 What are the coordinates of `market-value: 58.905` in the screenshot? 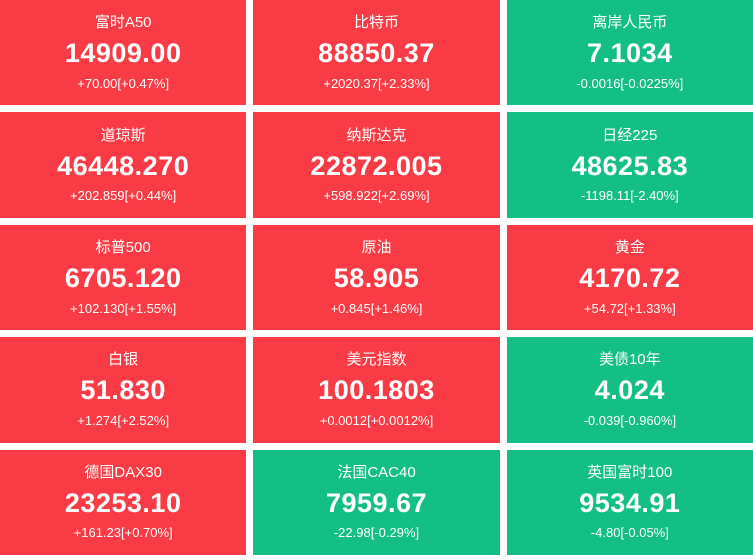 It's located at (376, 278).